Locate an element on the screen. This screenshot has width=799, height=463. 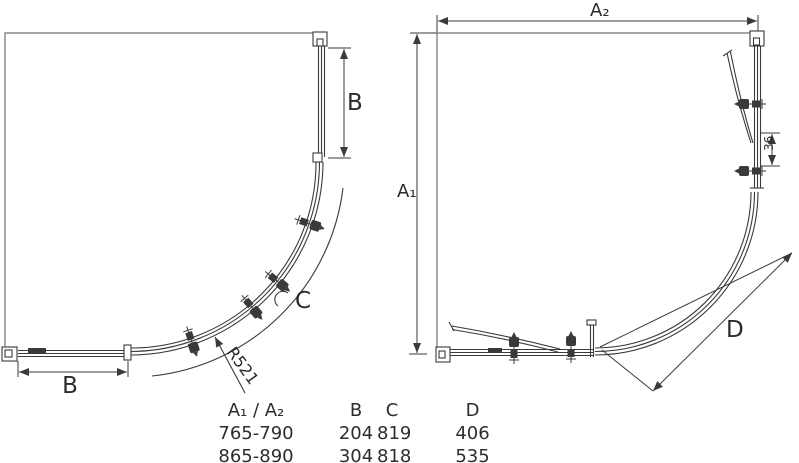
cell-d: 406 is located at coordinates (472, 433).